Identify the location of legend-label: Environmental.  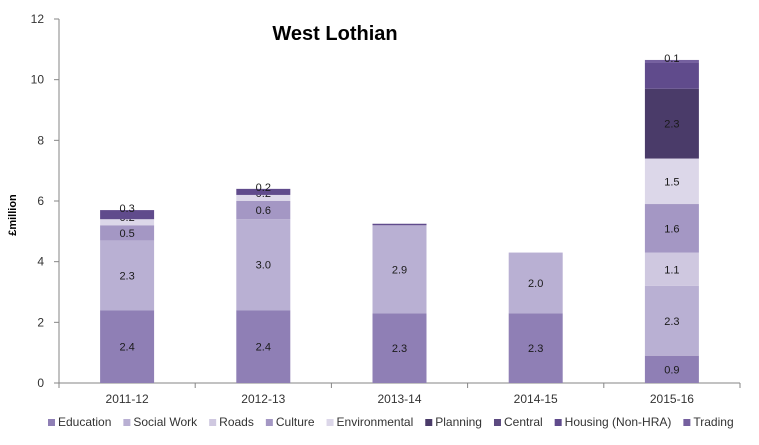
(375, 422).